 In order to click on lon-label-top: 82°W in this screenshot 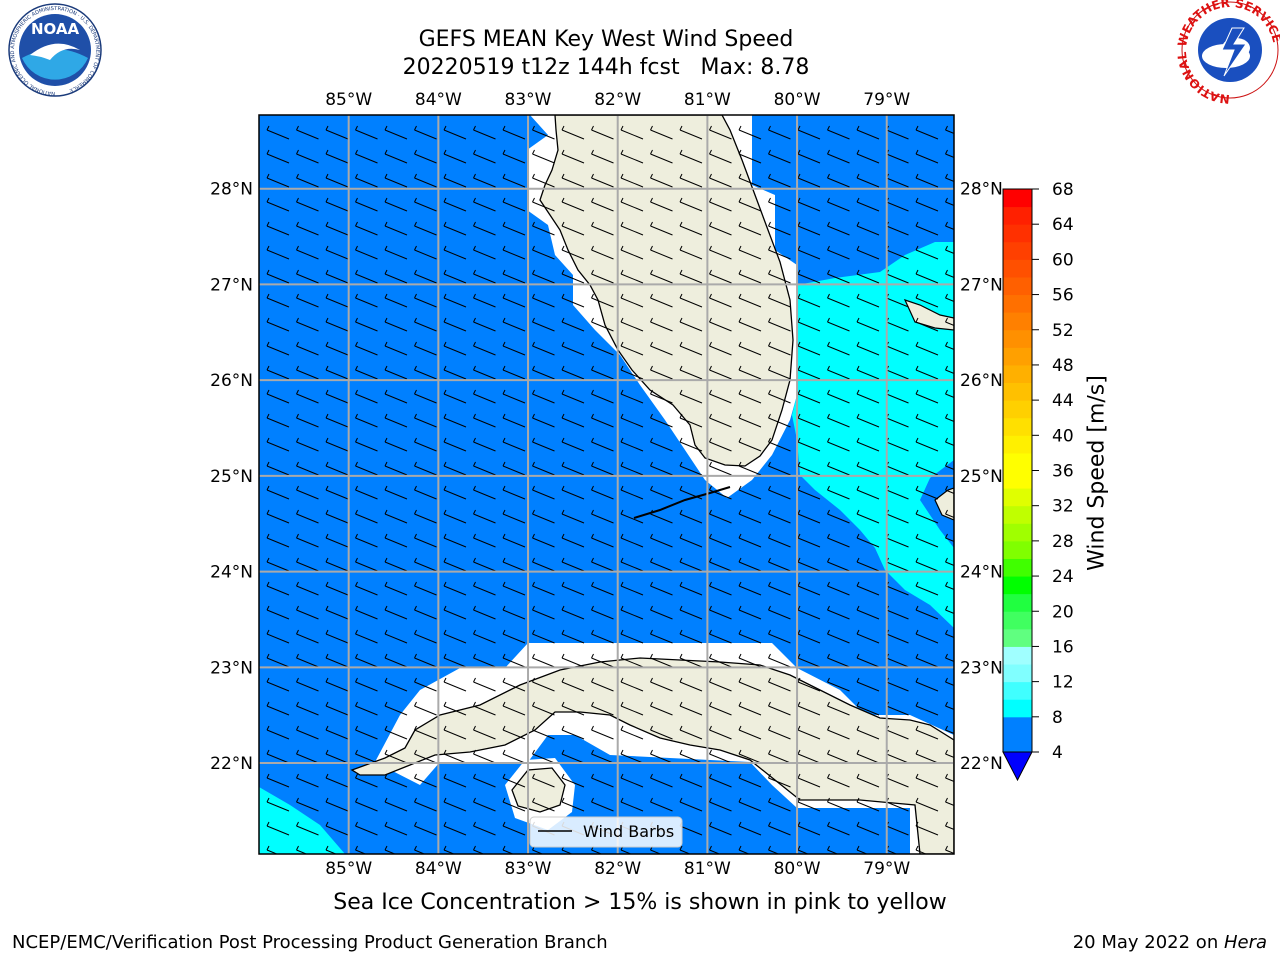, I will do `click(617, 100)`.